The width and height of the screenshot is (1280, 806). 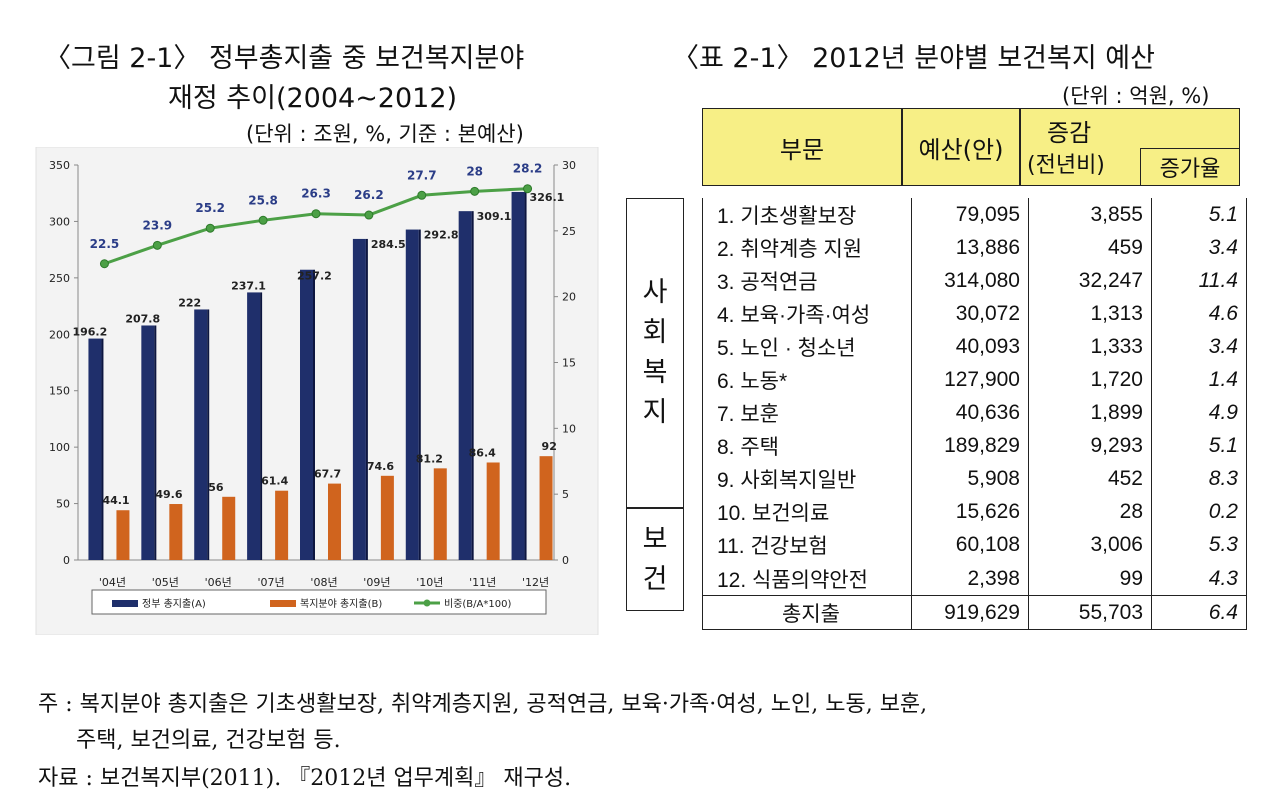 What do you see at coordinates (1066, 163) in the screenshot?
I see `header-change-sub: (전년비)` at bounding box center [1066, 163].